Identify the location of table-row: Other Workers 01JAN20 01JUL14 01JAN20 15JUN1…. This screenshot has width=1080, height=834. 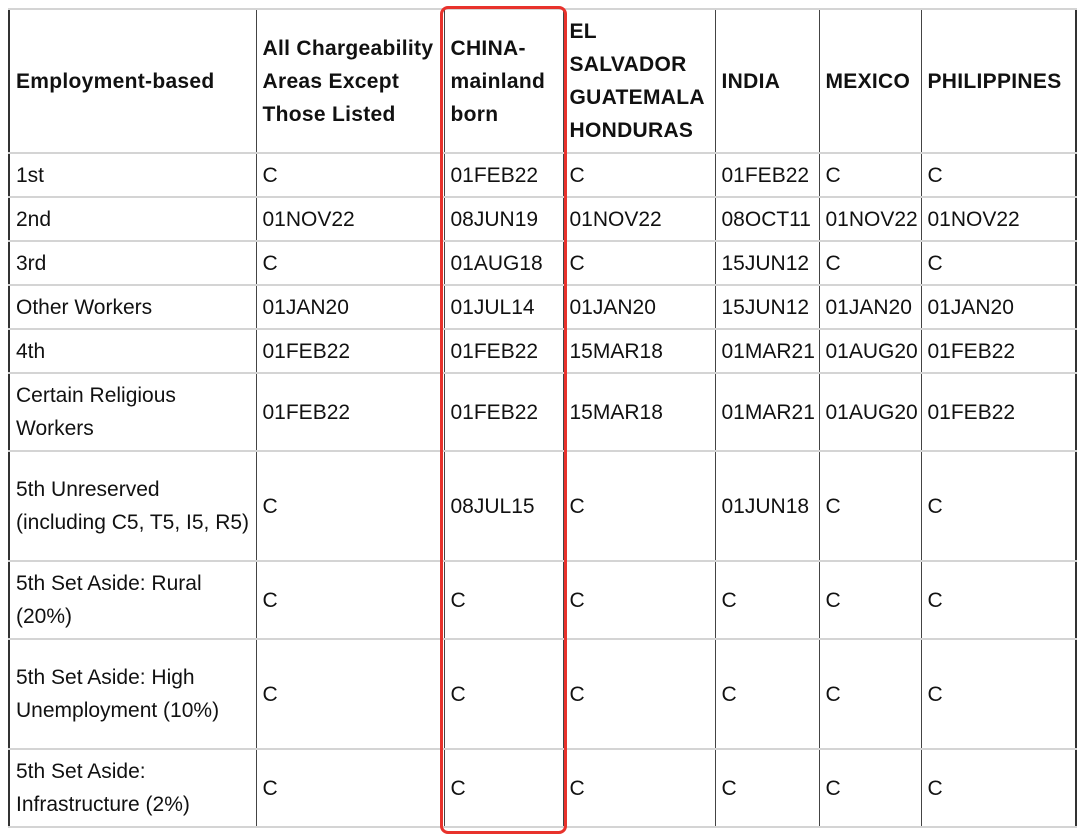
(542, 307).